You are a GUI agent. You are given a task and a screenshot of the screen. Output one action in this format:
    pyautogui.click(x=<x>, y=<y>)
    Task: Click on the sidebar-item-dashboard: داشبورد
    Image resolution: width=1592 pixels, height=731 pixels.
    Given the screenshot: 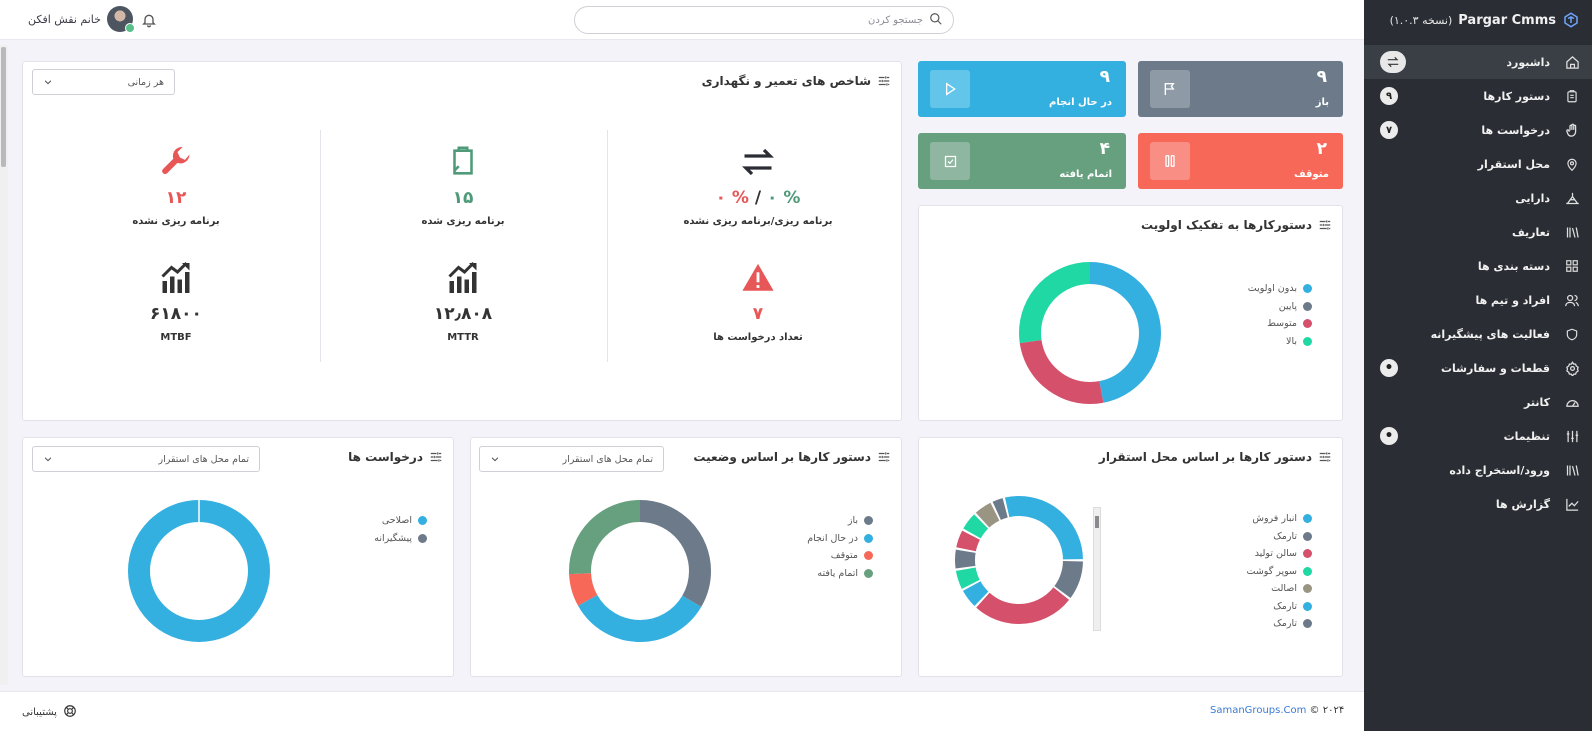 What is the action you would take?
    pyautogui.click(x=1478, y=62)
    